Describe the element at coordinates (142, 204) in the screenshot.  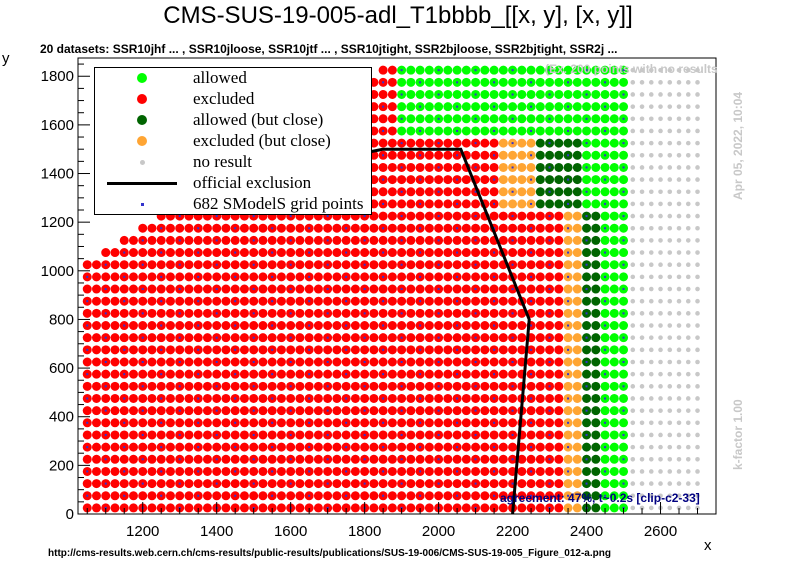
I see `legend-dot-swatch` at that location.